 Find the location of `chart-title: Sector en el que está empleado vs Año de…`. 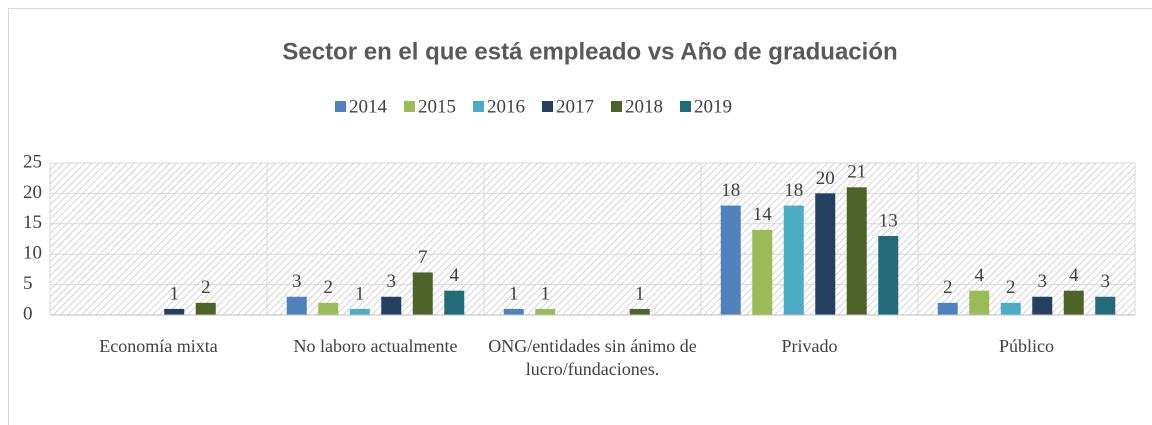

chart-title: Sector en el que está empleado vs Año de… is located at coordinates (589, 51).